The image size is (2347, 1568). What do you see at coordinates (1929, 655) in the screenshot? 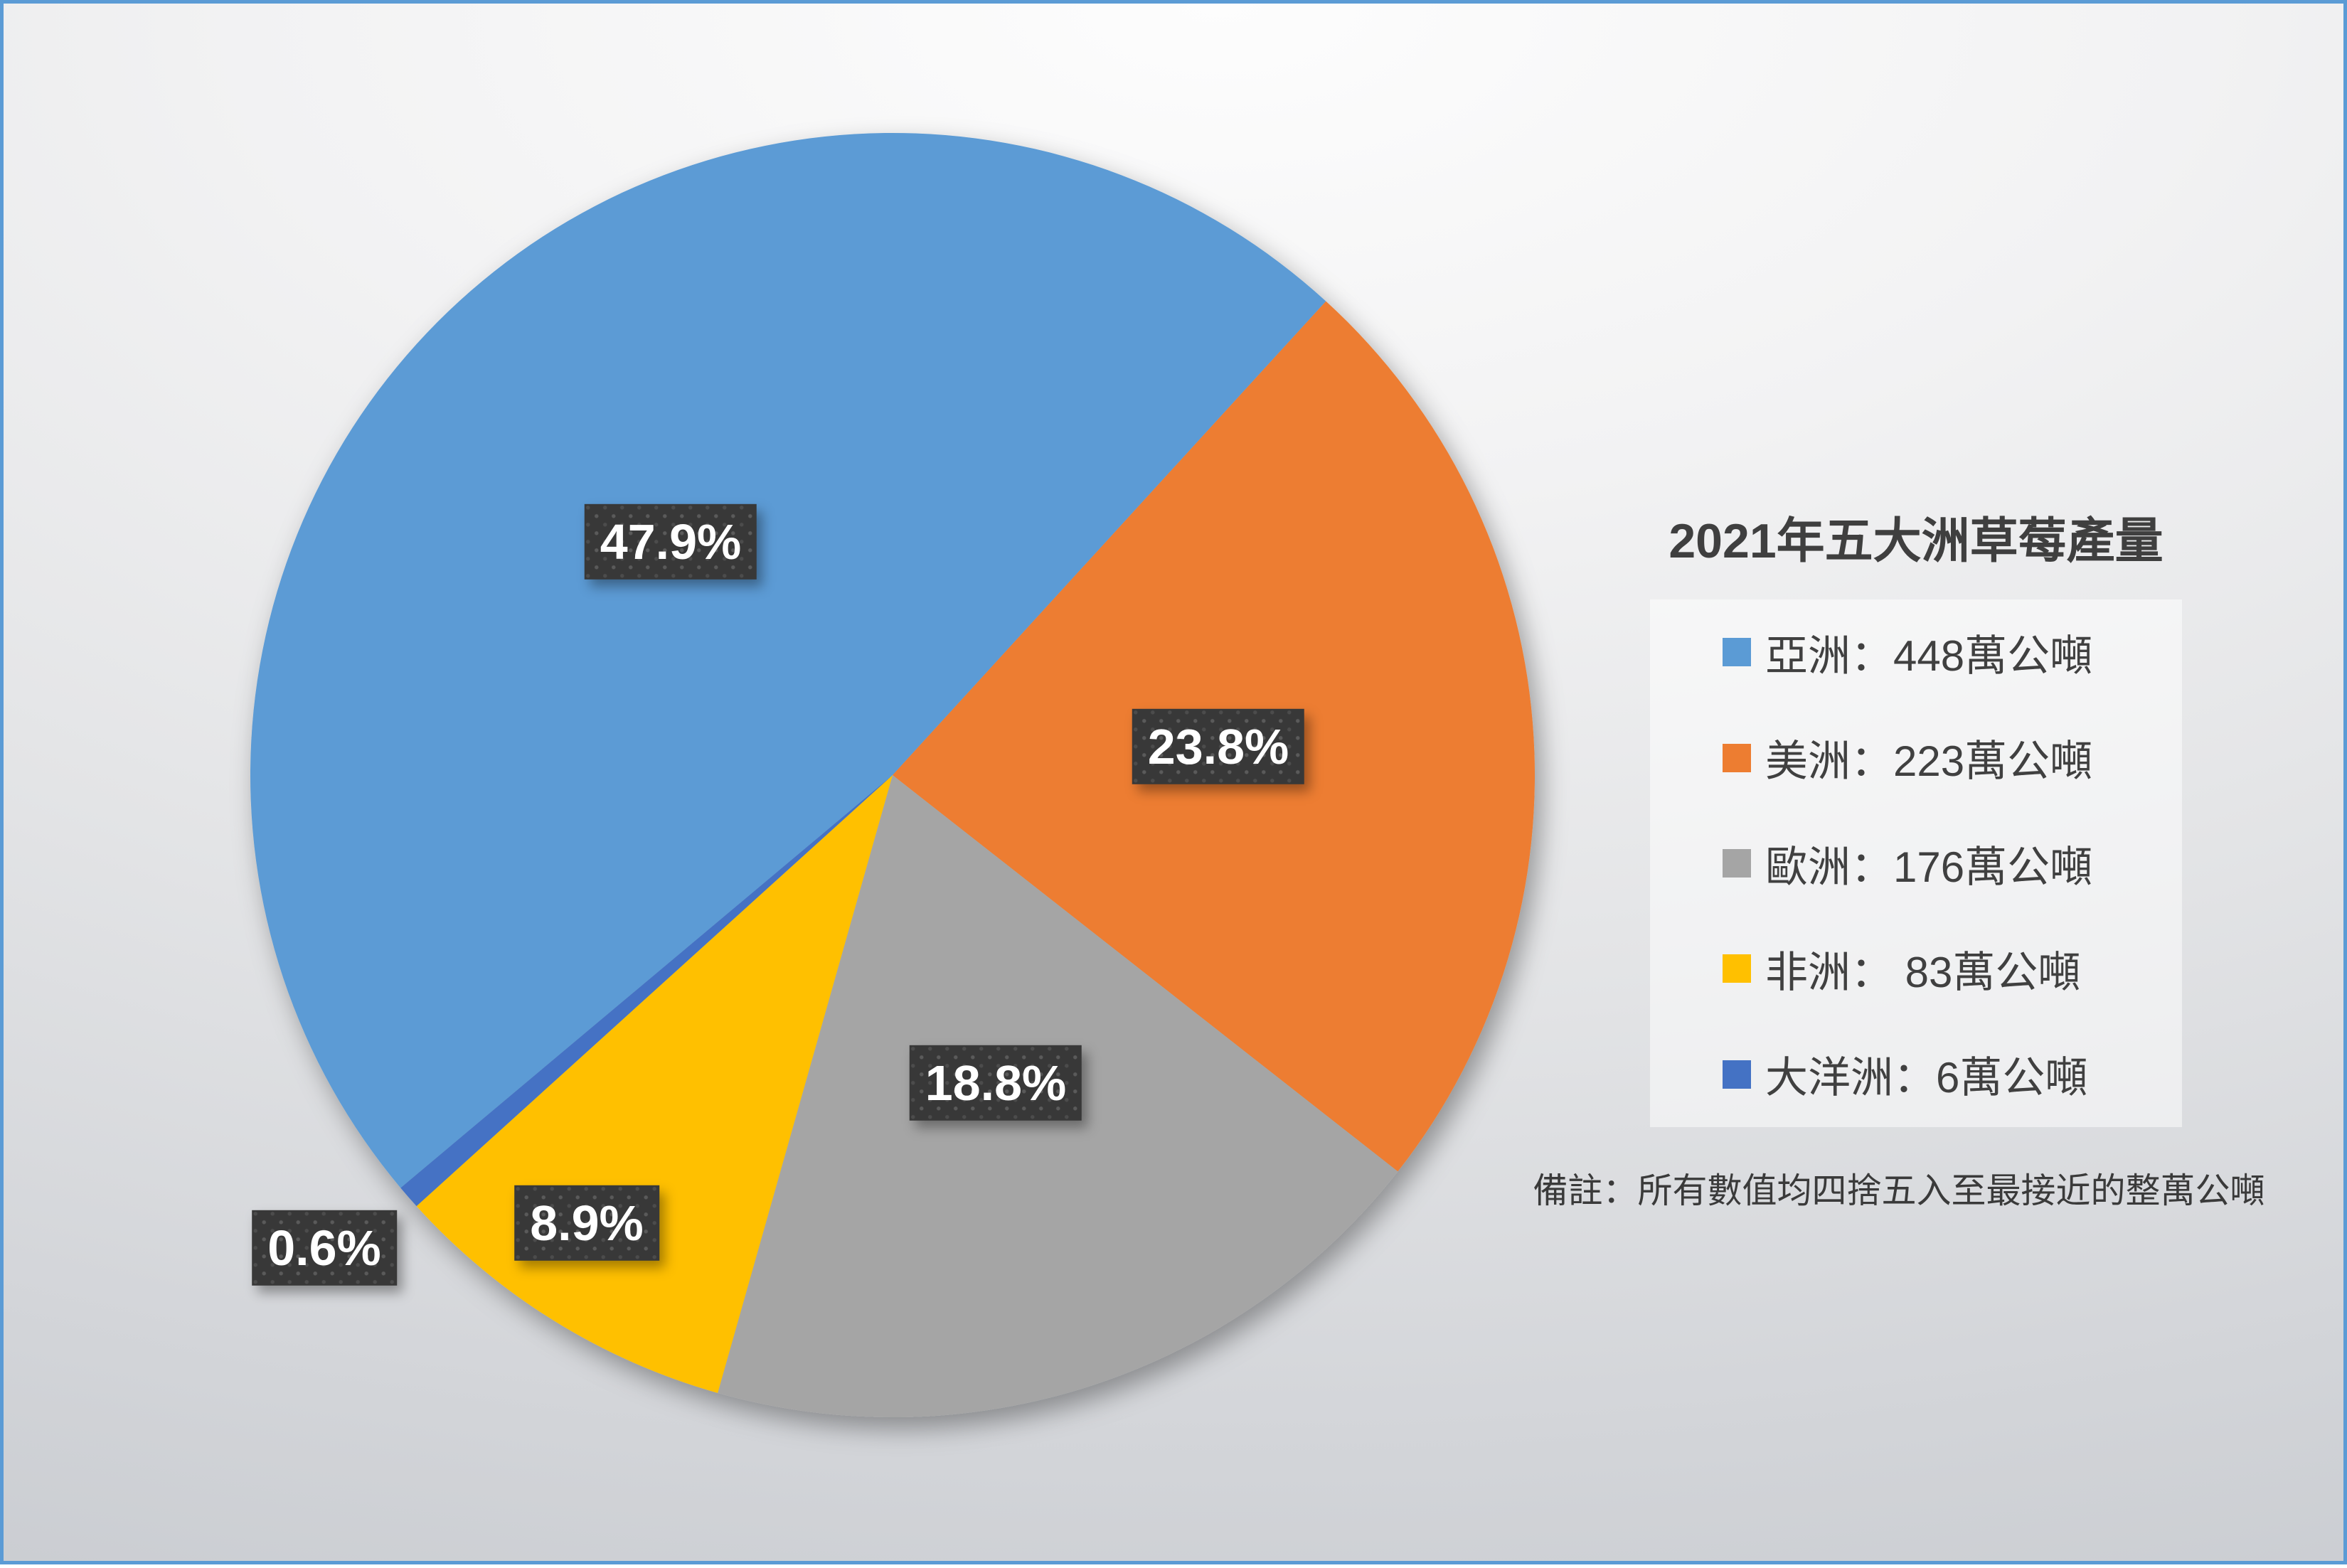
I see `legend-label-asia: 亞洲：448萬公噸` at bounding box center [1929, 655].